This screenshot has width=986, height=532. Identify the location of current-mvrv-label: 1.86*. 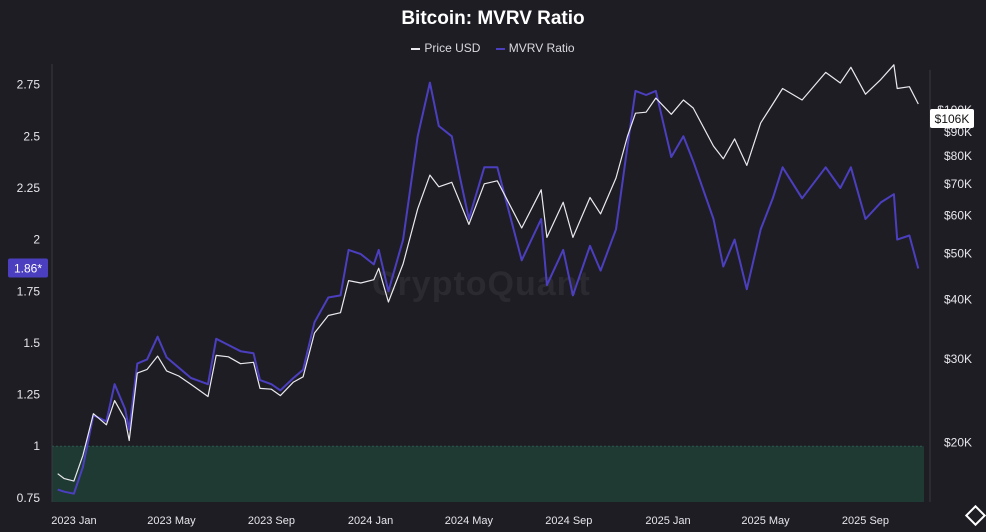
(28, 269).